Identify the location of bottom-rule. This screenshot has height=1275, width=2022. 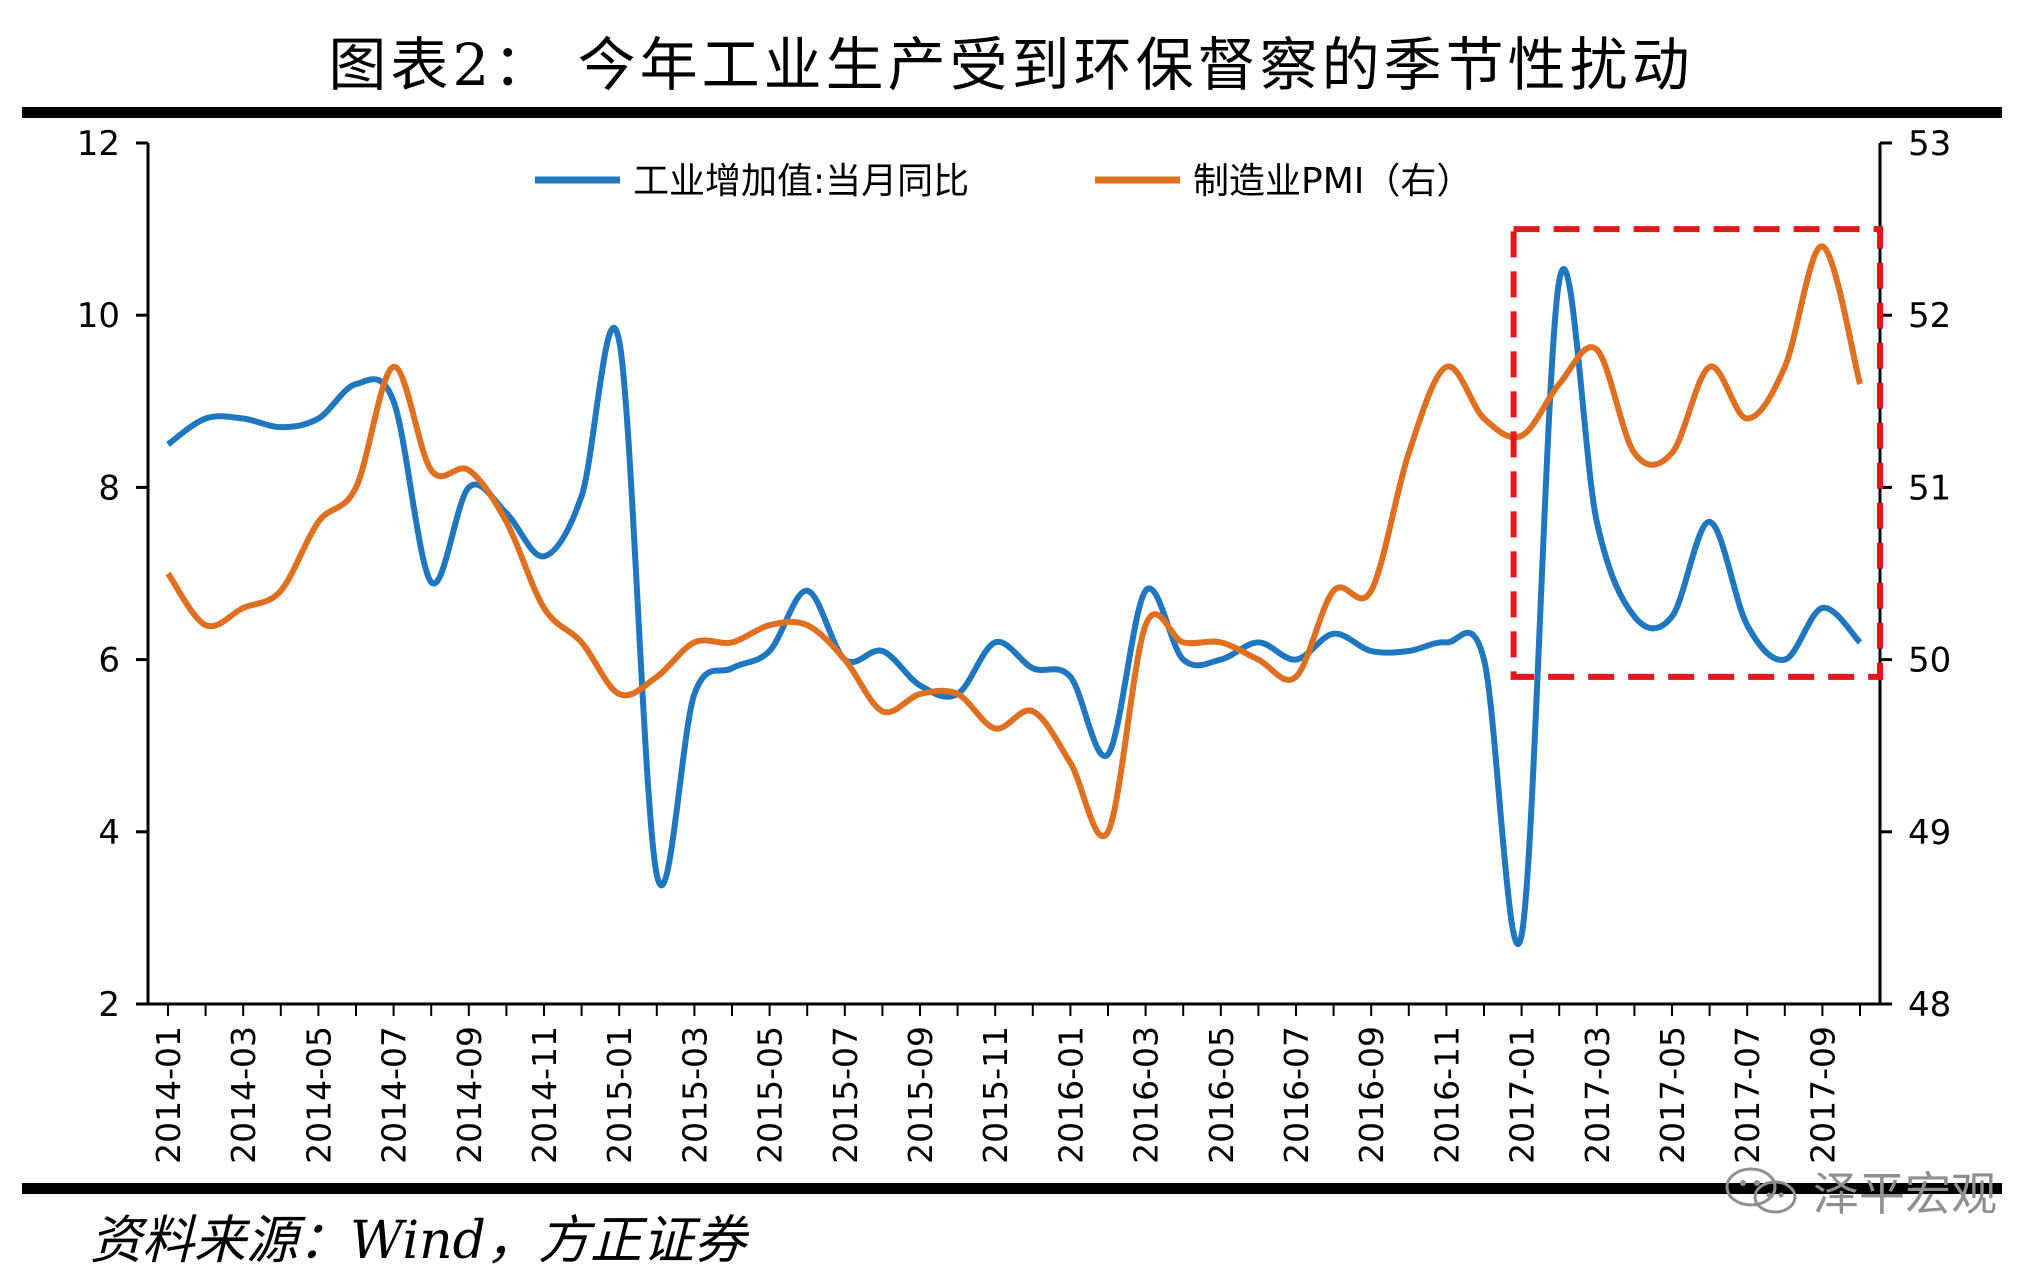
(1012, 1188).